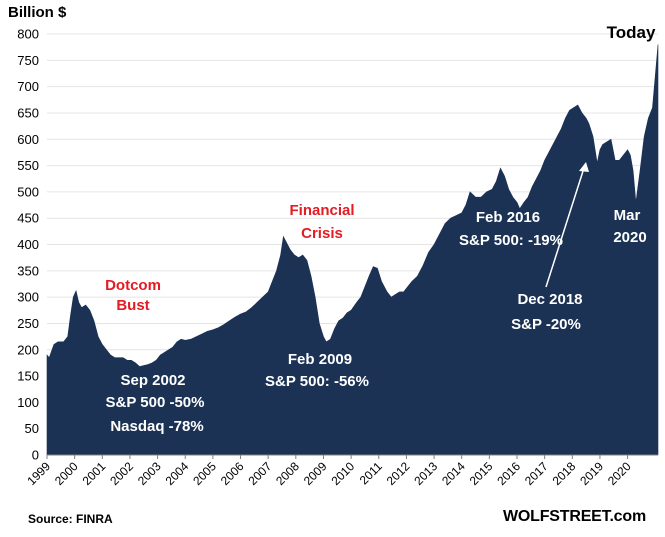 This screenshot has width=665, height=537. Describe the element at coordinates (28, 60) in the screenshot. I see `y-tick-label-750: 750` at that location.